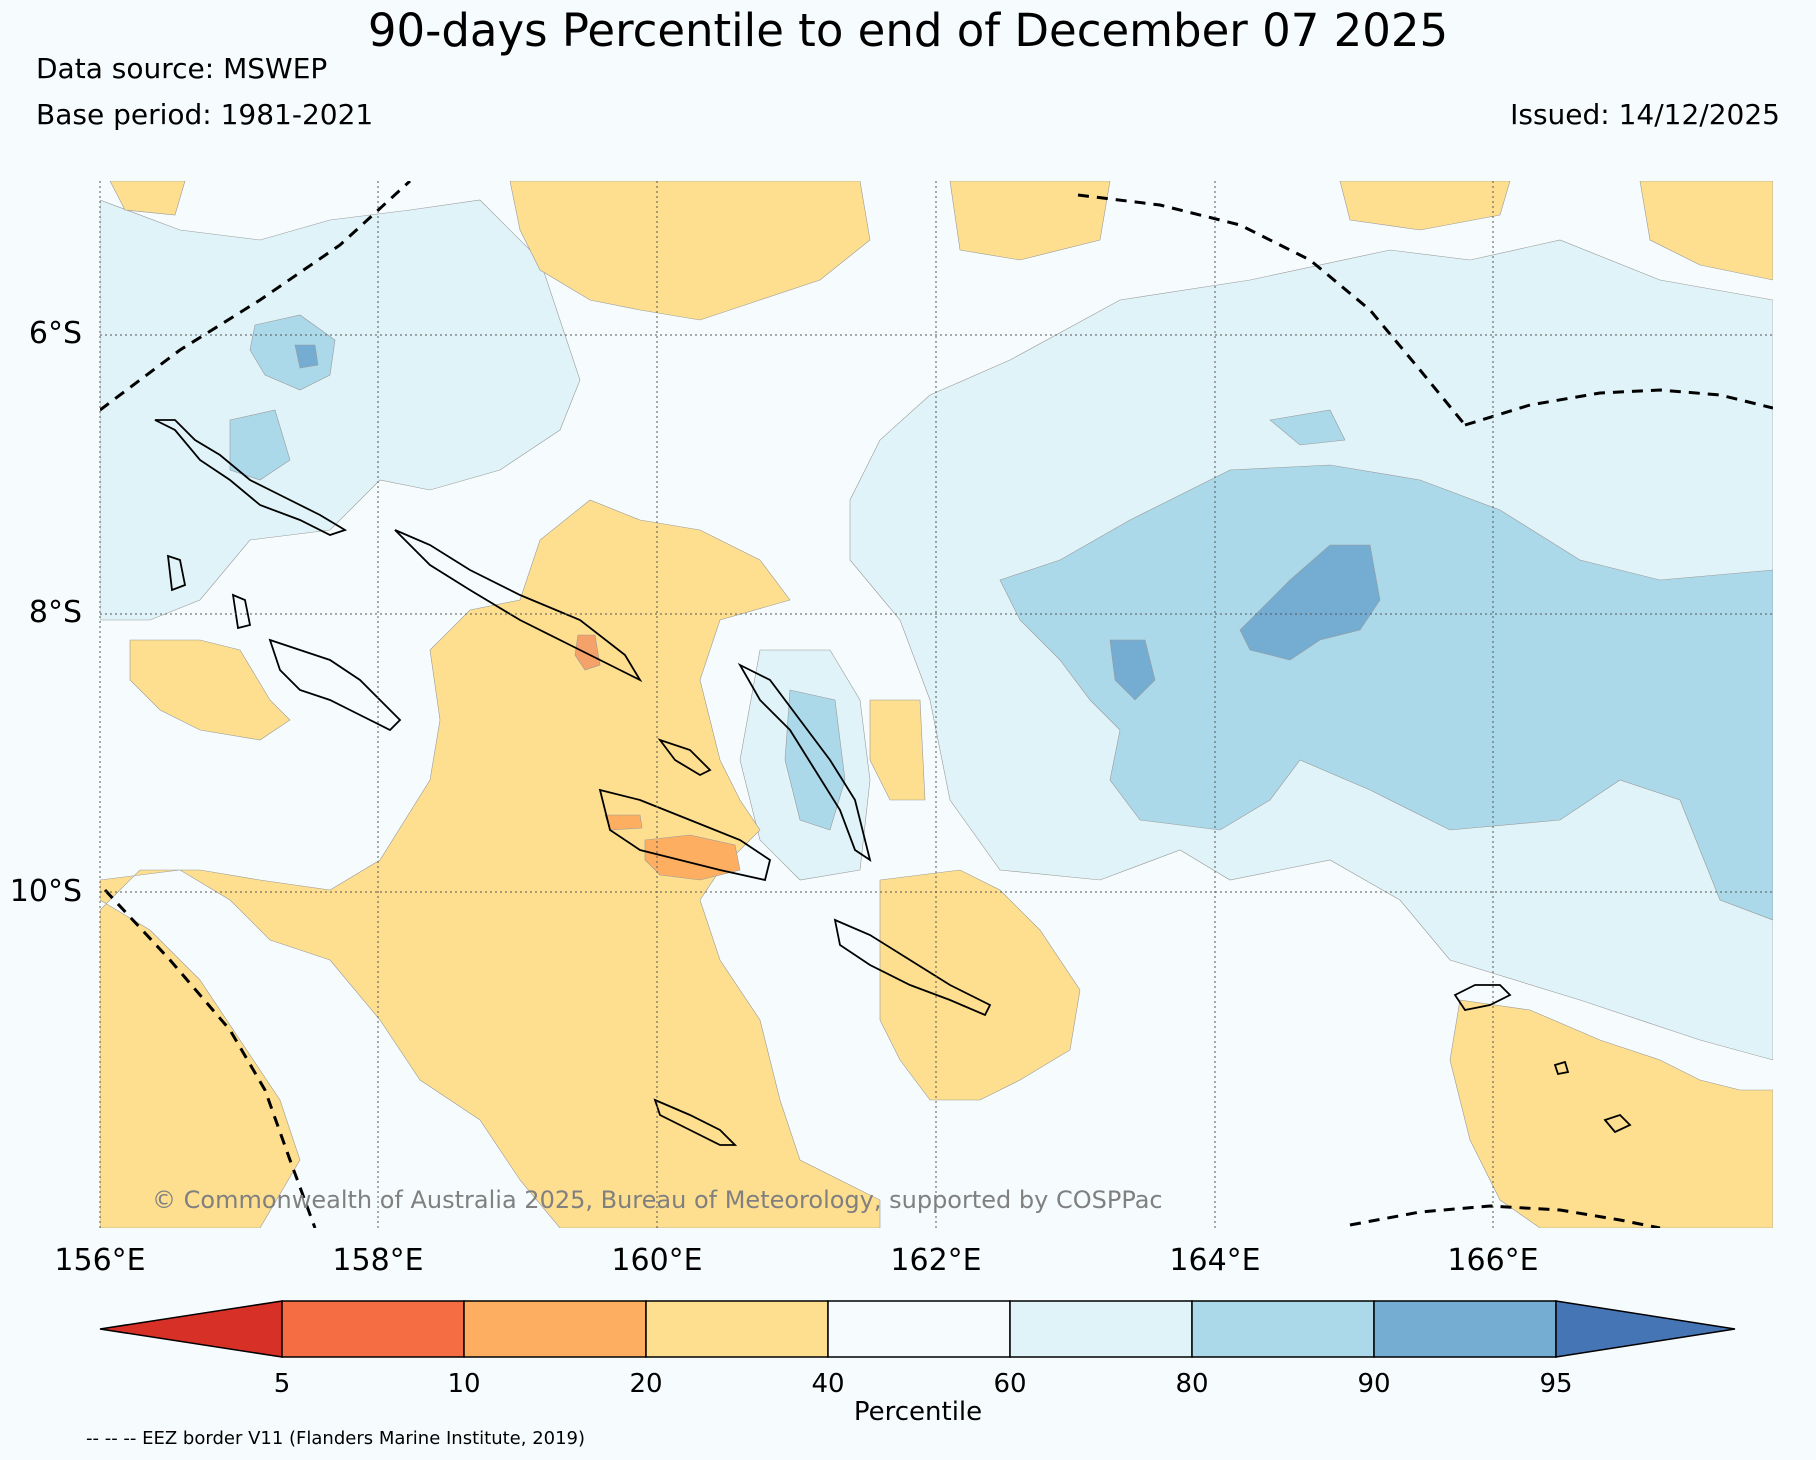 The width and height of the screenshot is (1816, 1460). Describe the element at coordinates (1706, 231) in the screenshot. I see `contour-20-40-ne2` at that location.